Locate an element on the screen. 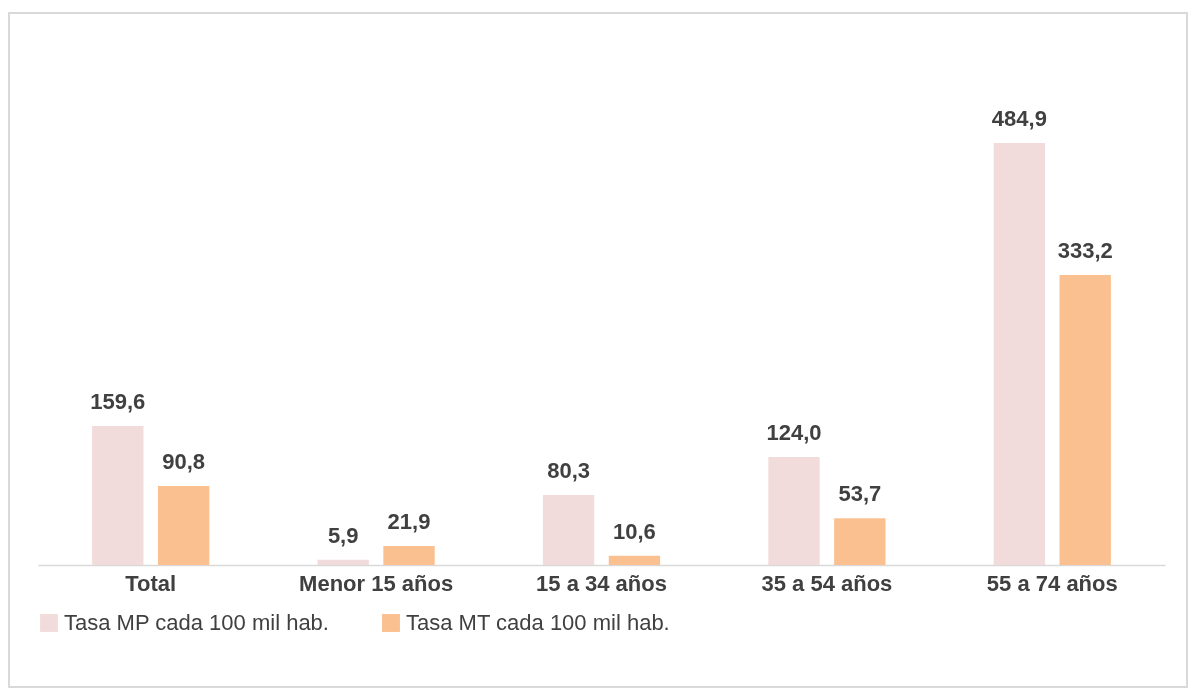  data-label: 333,2 is located at coordinates (1085, 251).